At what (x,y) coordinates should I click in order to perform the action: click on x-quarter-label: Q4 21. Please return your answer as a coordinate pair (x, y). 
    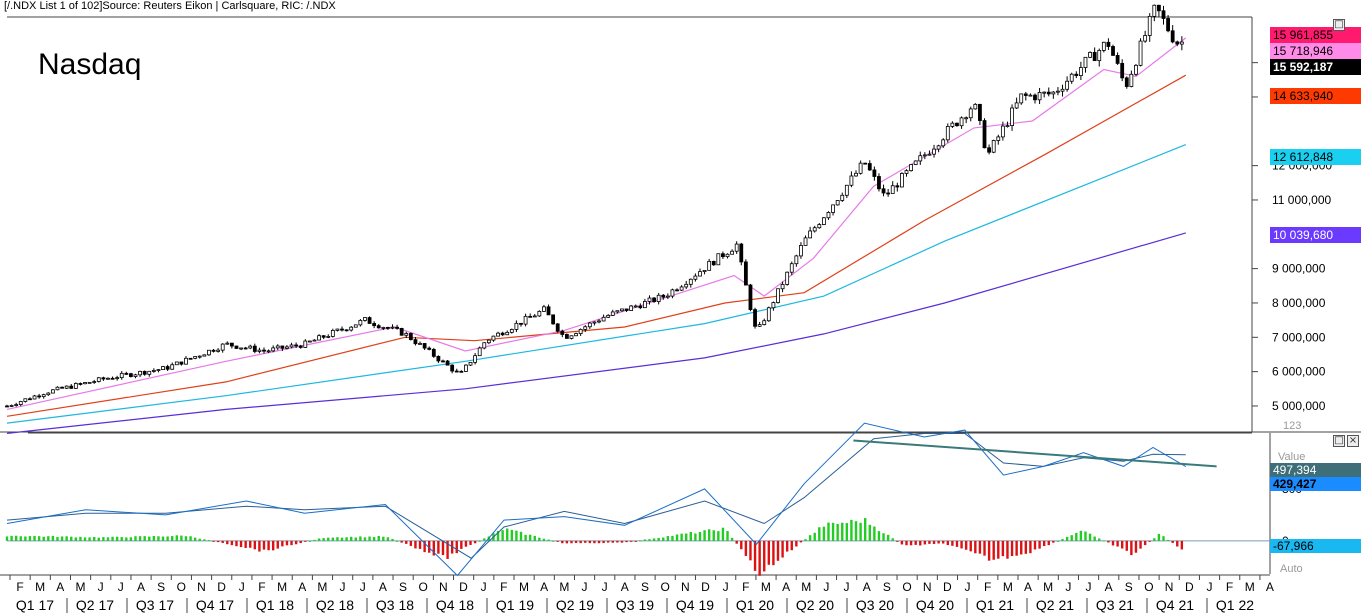
    Looking at the image, I should click on (1175, 605).